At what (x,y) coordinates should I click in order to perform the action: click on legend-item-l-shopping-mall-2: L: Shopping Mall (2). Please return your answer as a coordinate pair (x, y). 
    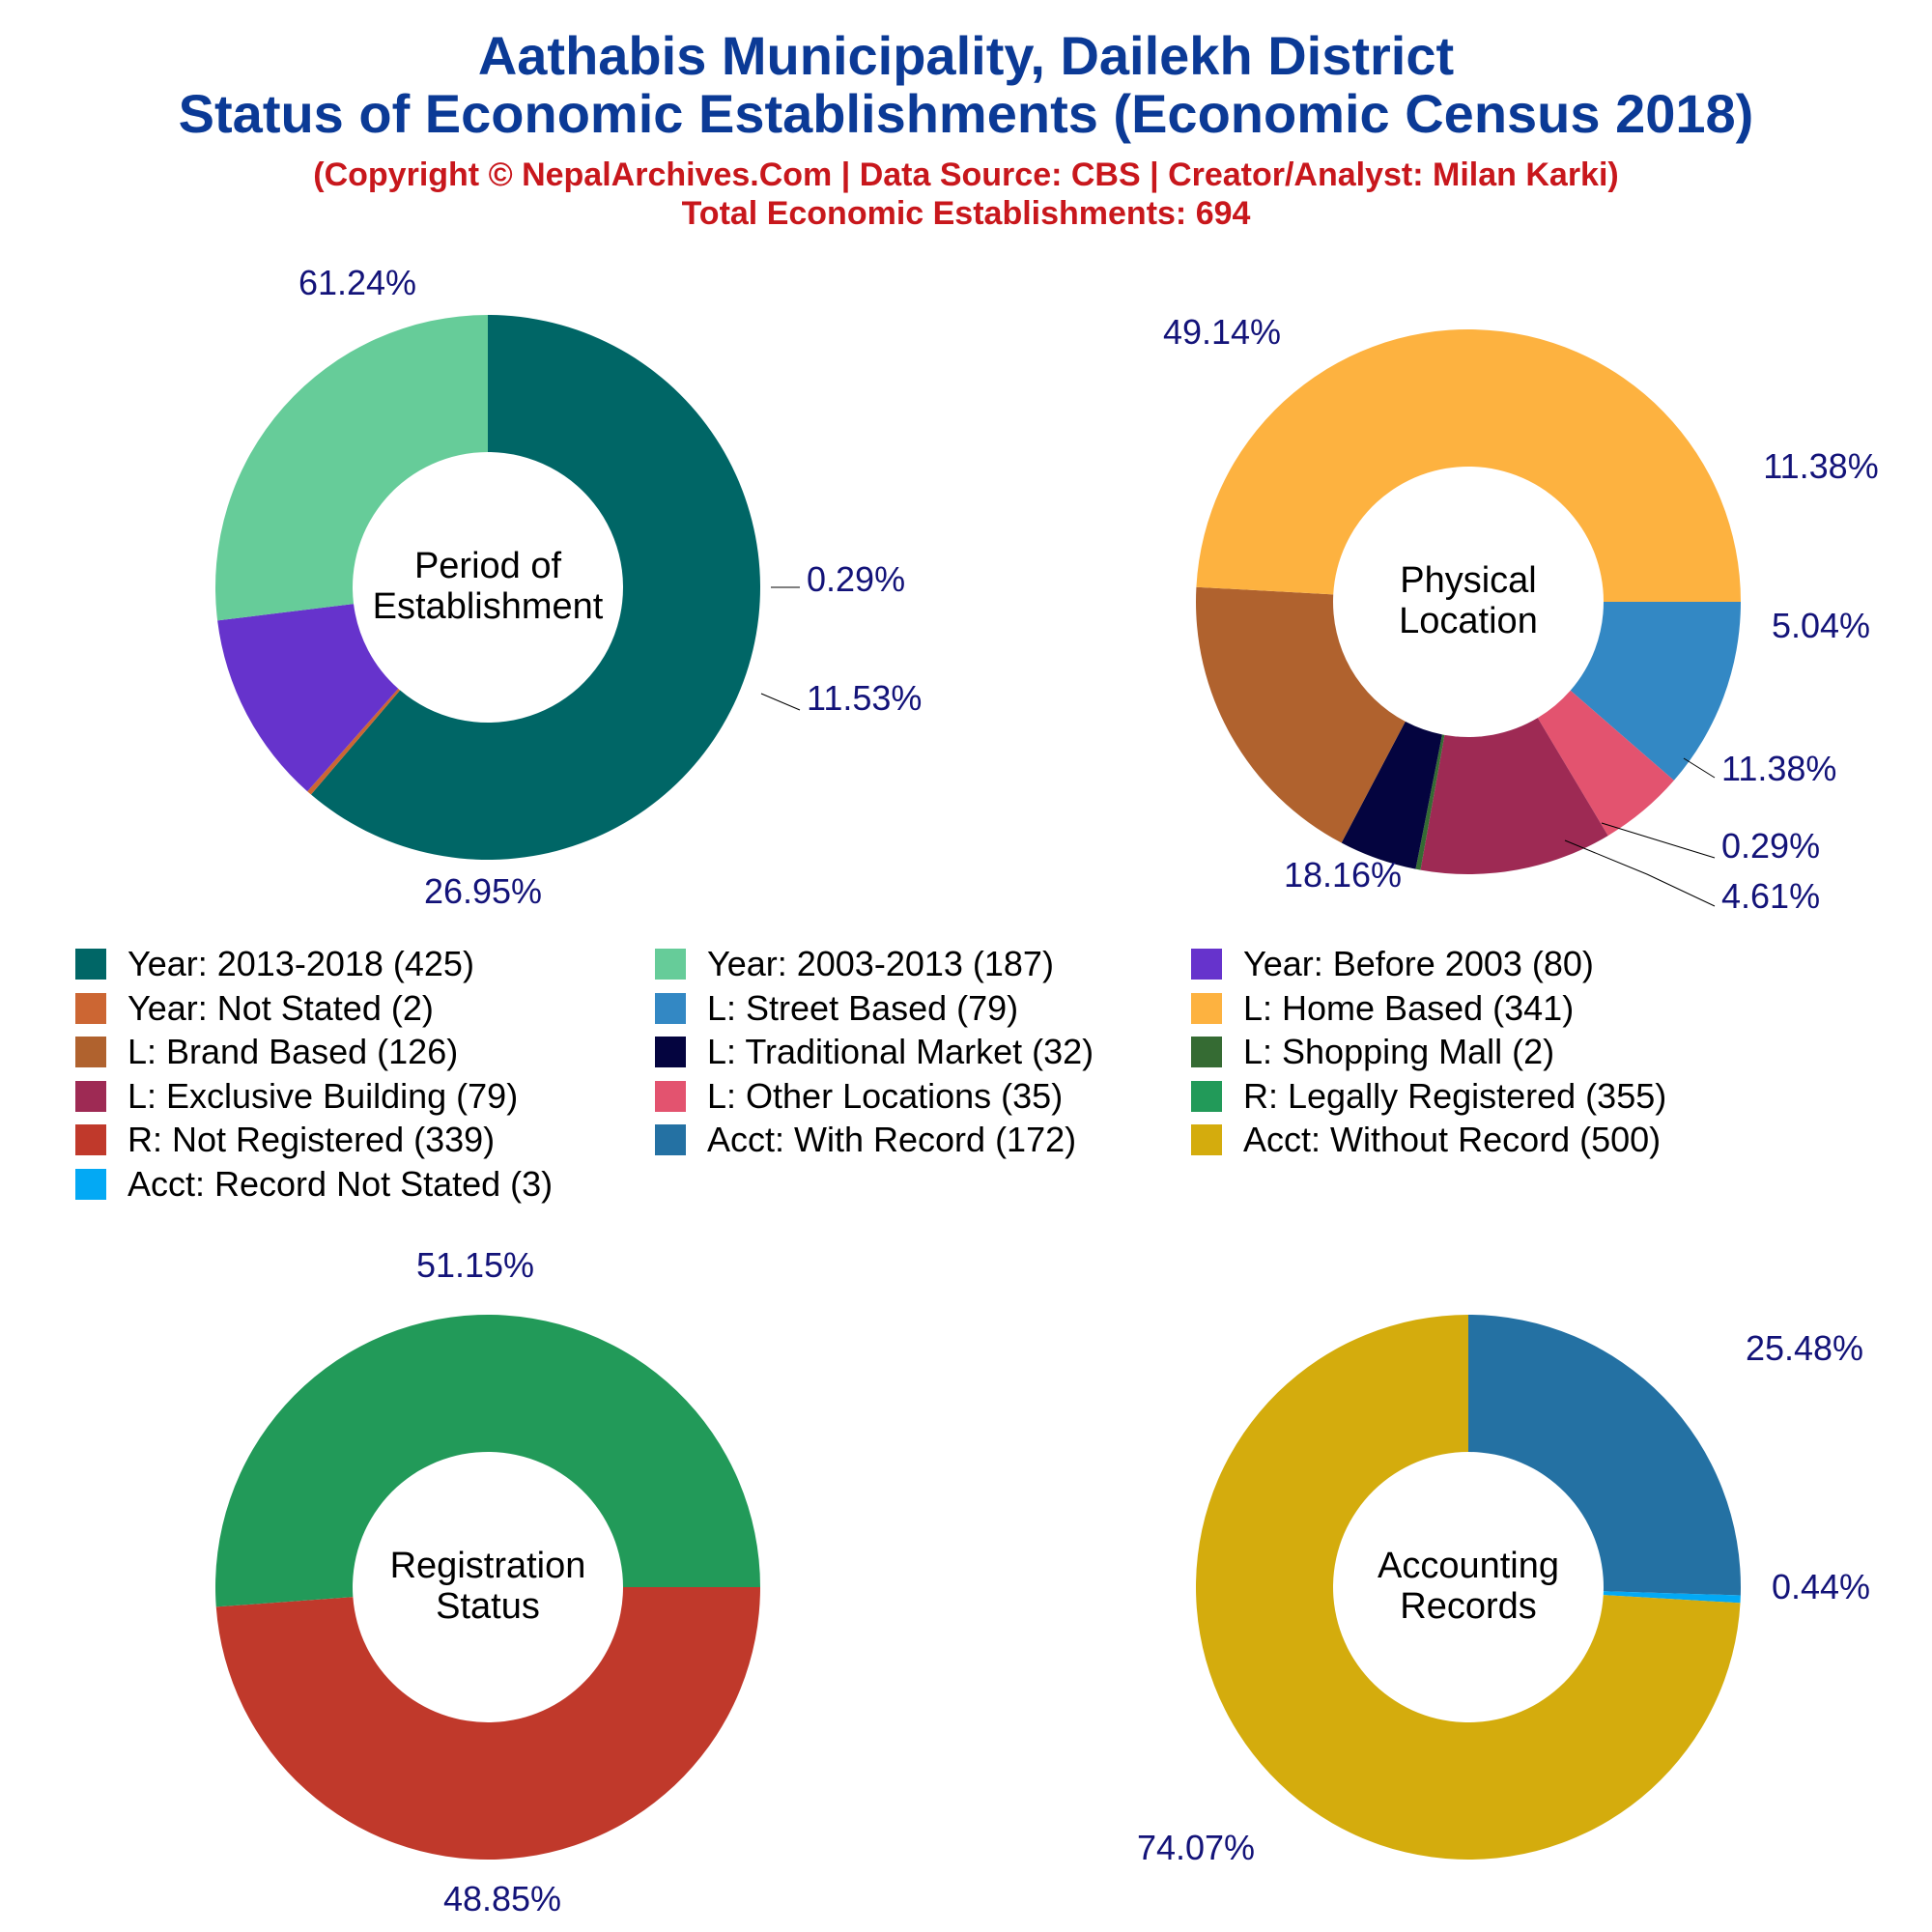
    Looking at the image, I should click on (1372, 1052).